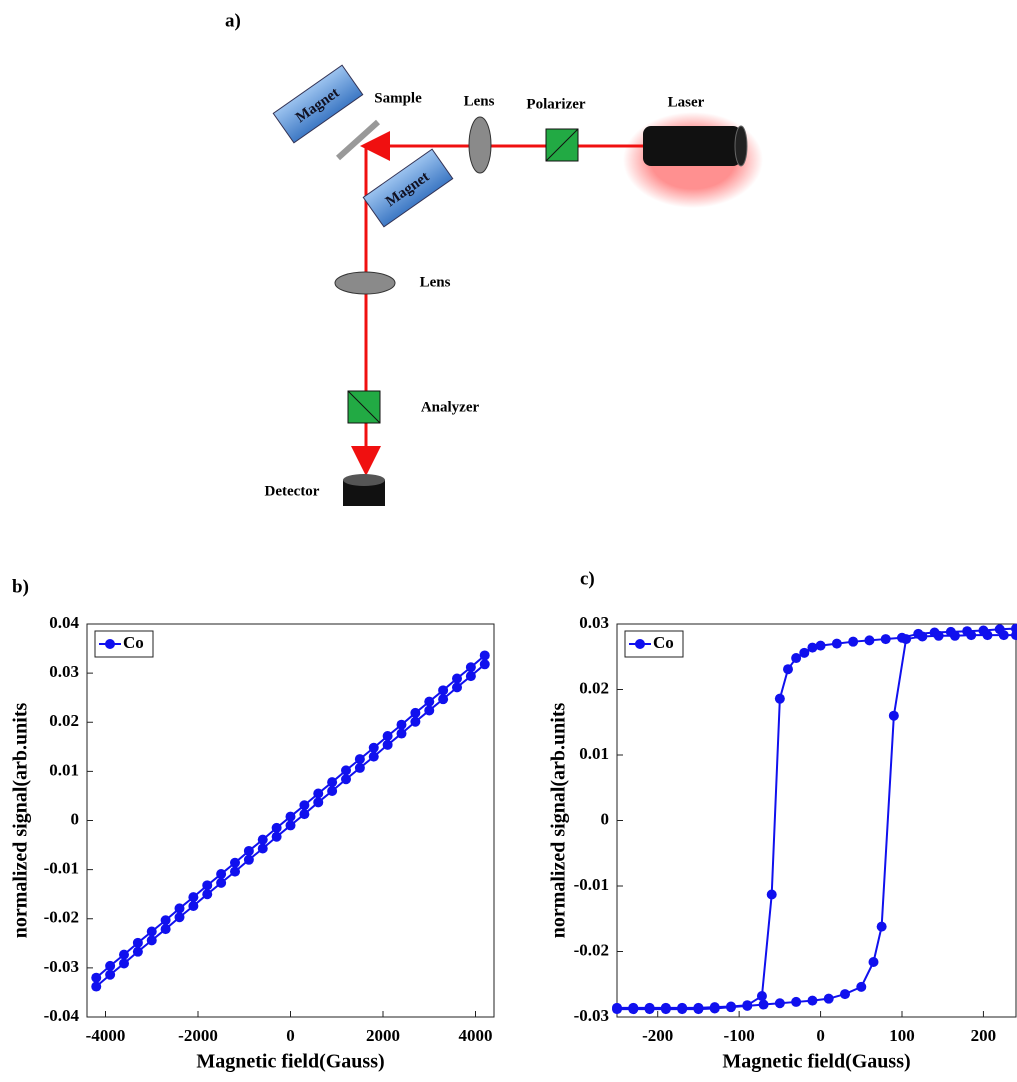  Describe the element at coordinates (476, 1035) in the screenshot. I see `x-tick-label: 4000` at that location.